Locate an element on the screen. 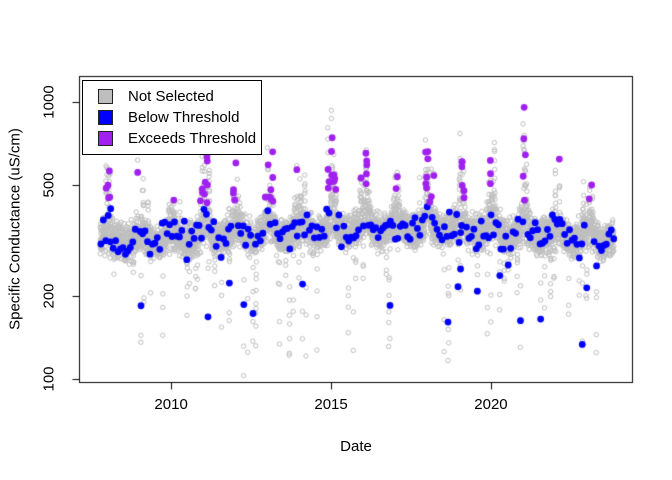 The width and height of the screenshot is (672, 480). x-axis-tick-label-2020: 2020 is located at coordinates (491, 404).